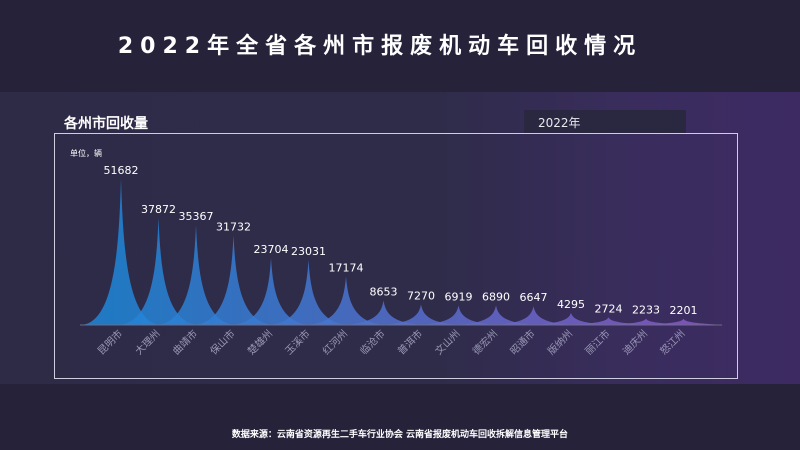  Describe the element at coordinates (233, 226) in the screenshot. I see `data-label: 31732` at that location.